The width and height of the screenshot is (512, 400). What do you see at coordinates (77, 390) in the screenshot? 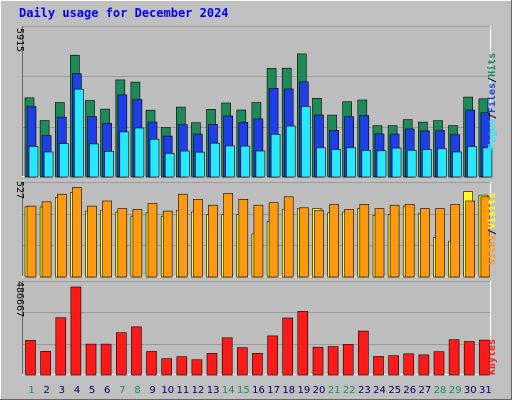
I see `x-tick-label: 4` at bounding box center [77, 390].